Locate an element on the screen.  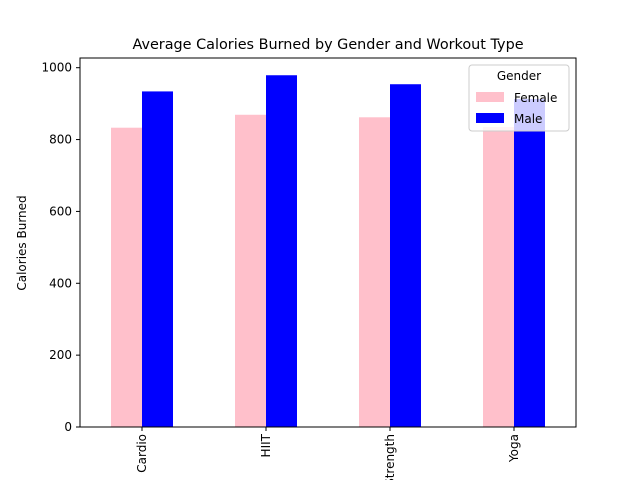
bar-male-strength is located at coordinates (405, 255).